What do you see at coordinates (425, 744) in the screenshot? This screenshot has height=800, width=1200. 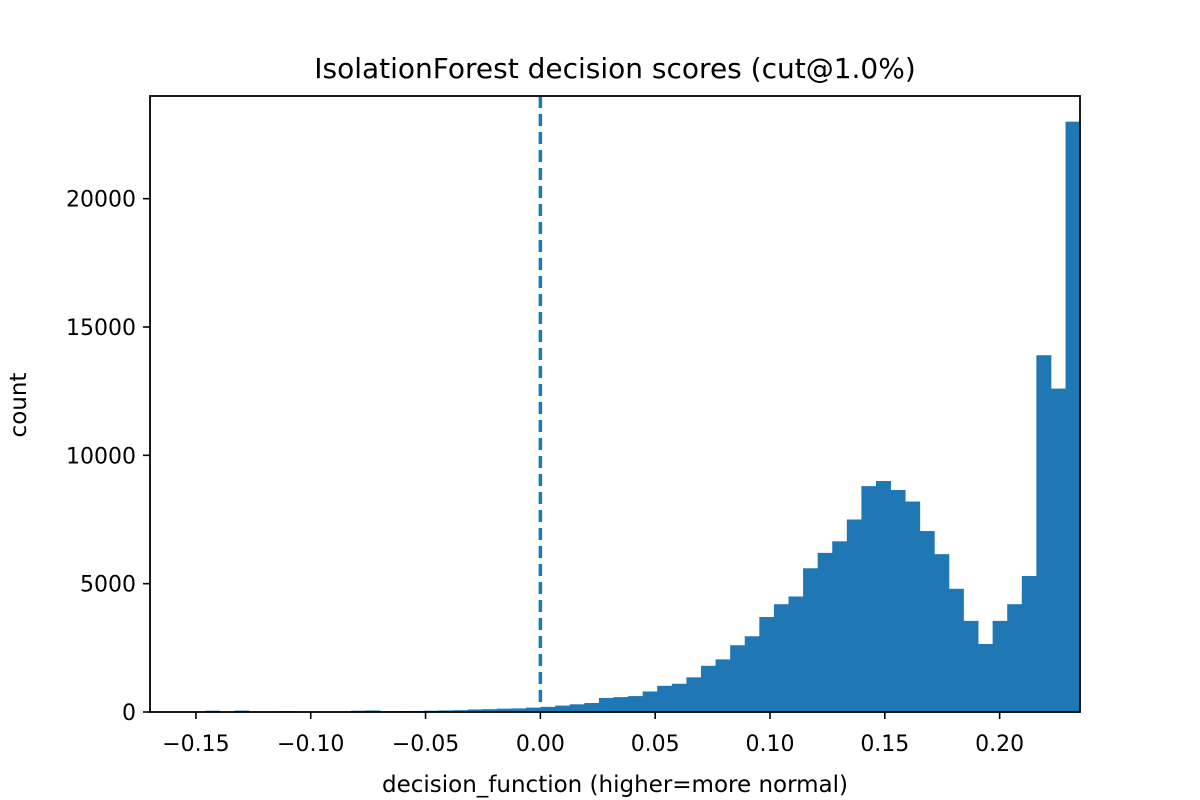 I see `x-tick-label: −0.05` at bounding box center [425, 744].